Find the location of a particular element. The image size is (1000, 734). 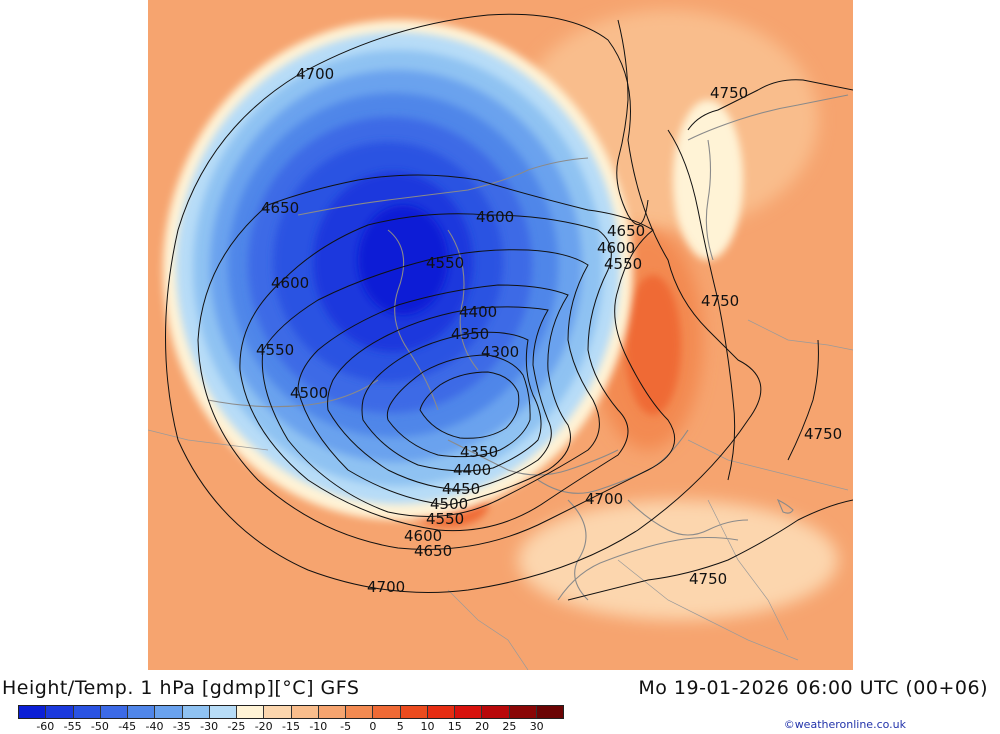

legend-tick-label: -30 is located at coordinates (209, 726).